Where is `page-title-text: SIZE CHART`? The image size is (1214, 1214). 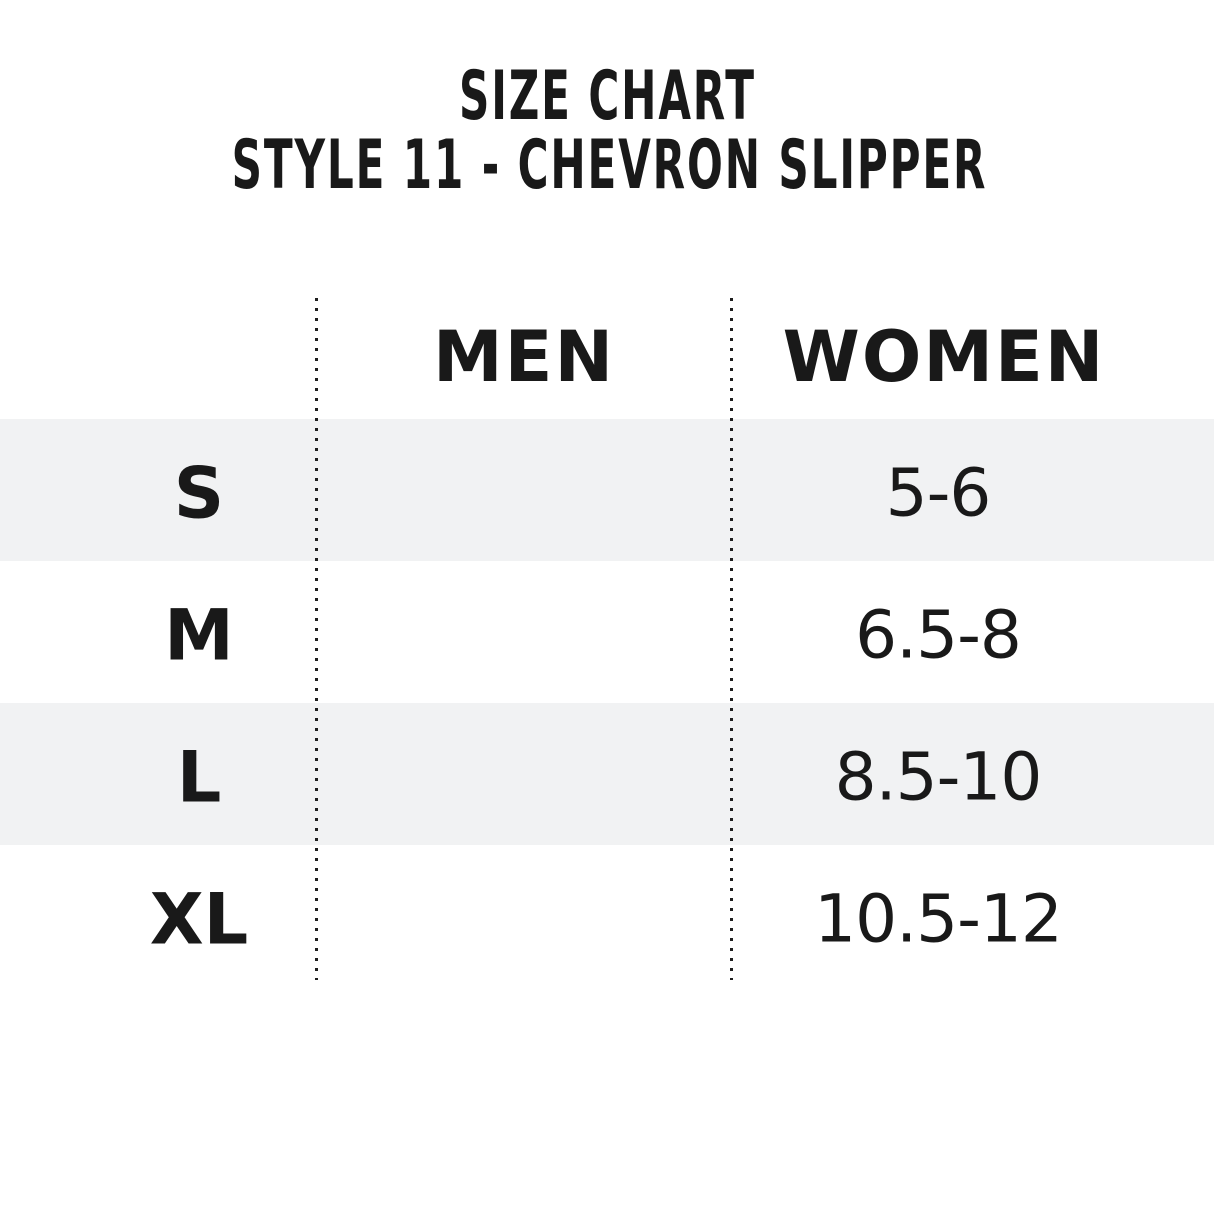
page-title-text: SIZE CHART is located at coordinates (607, 96).